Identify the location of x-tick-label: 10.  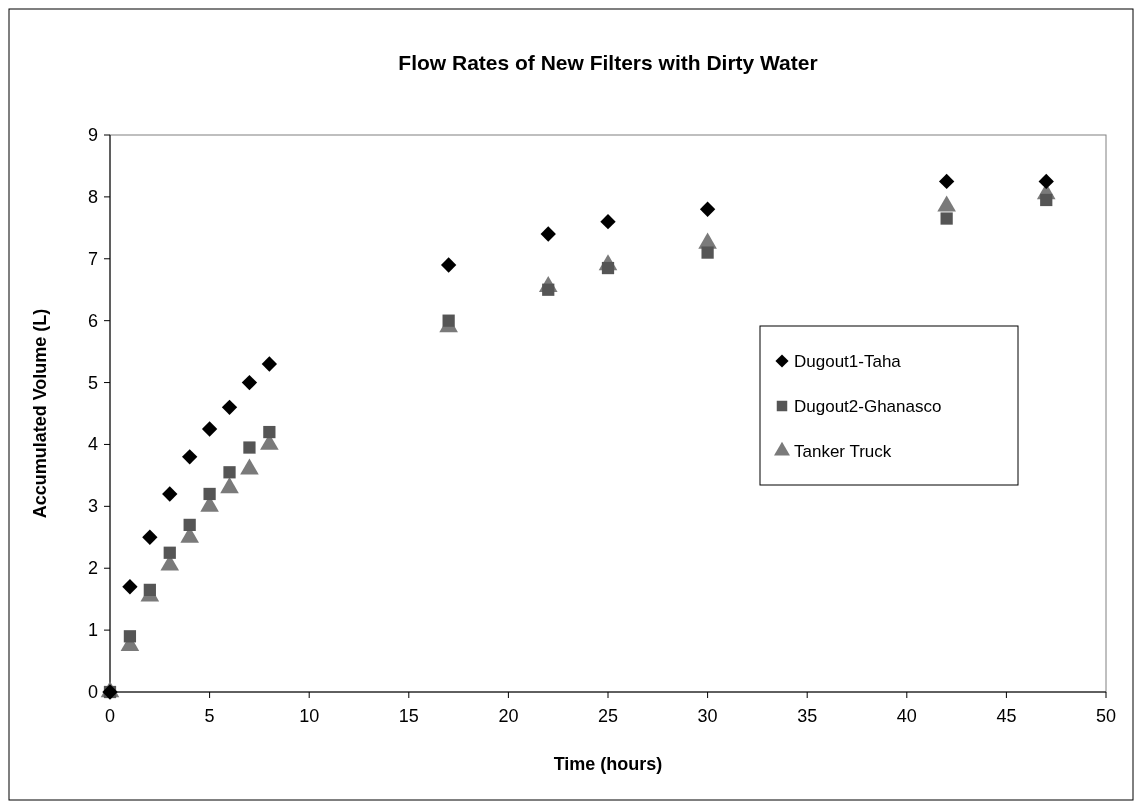
(309, 716).